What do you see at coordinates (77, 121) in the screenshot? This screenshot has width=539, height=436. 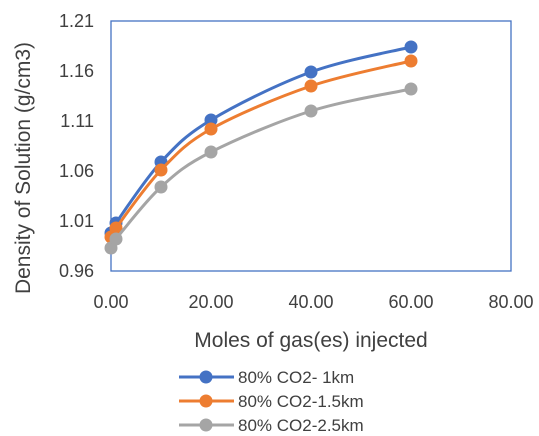 I see `y-tick-label: 1.11` at bounding box center [77, 121].